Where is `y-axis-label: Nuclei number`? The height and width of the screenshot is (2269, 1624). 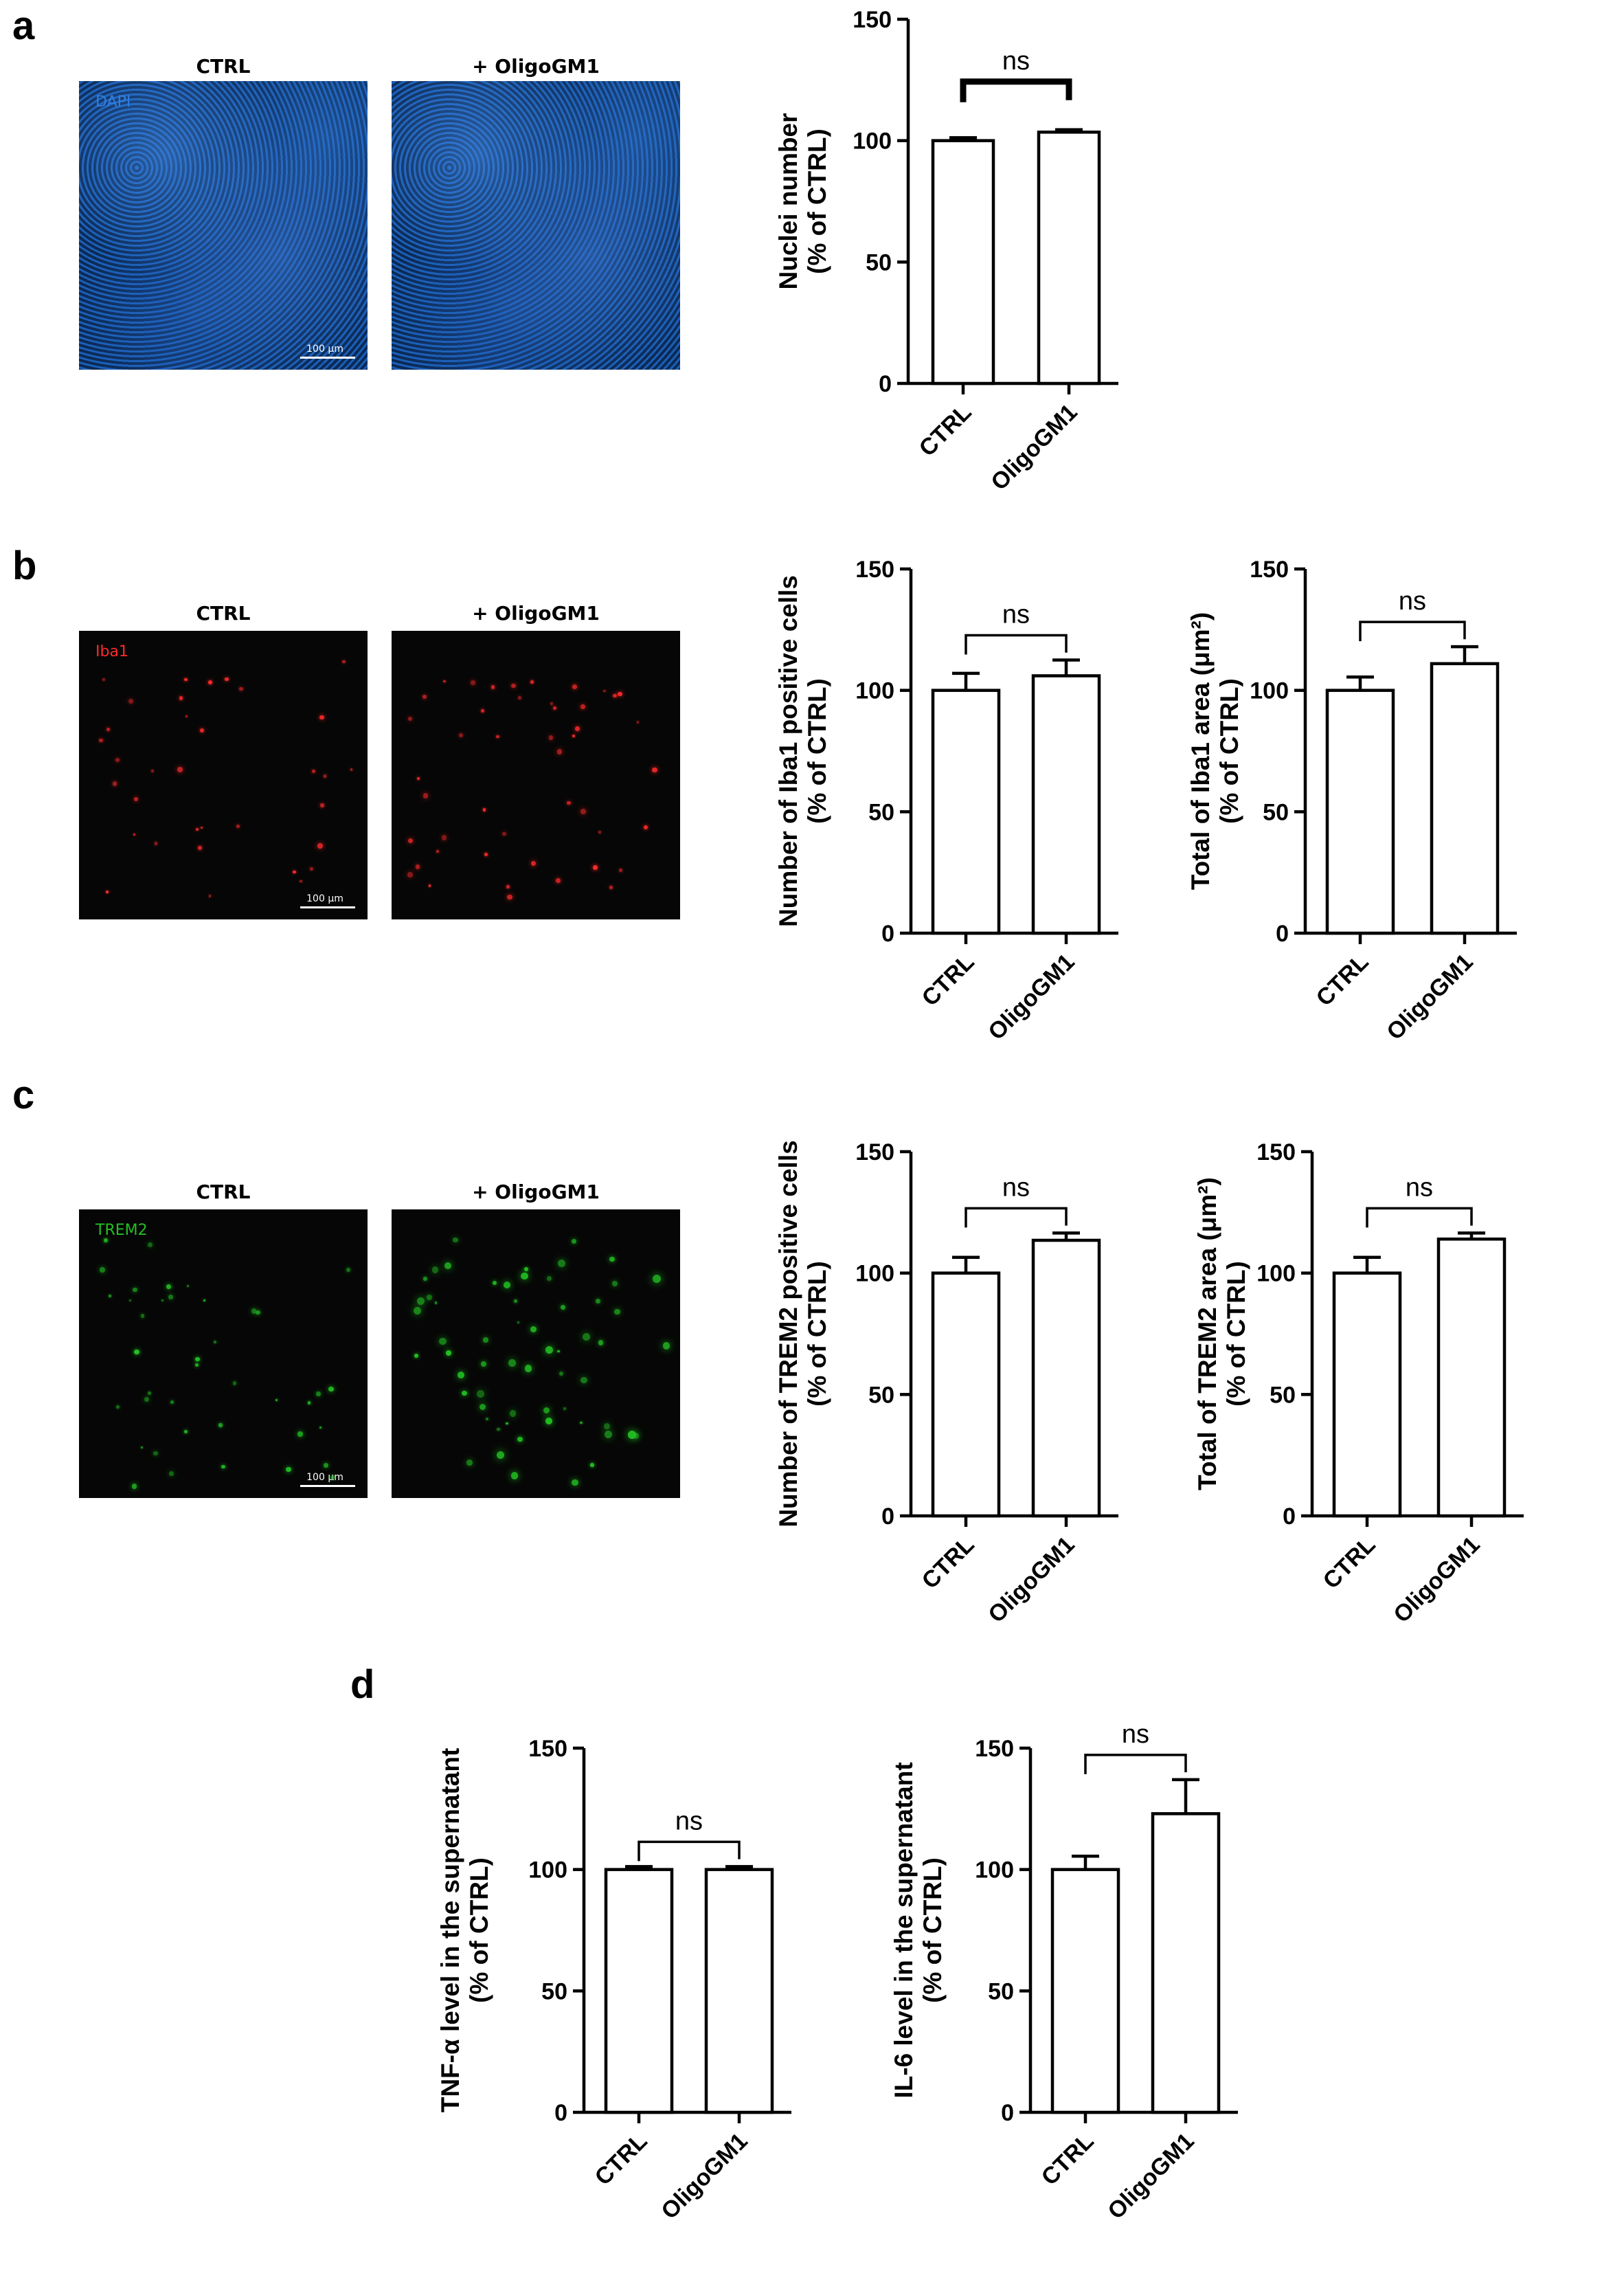
y-axis-label: Nuclei number is located at coordinates (788, 201).